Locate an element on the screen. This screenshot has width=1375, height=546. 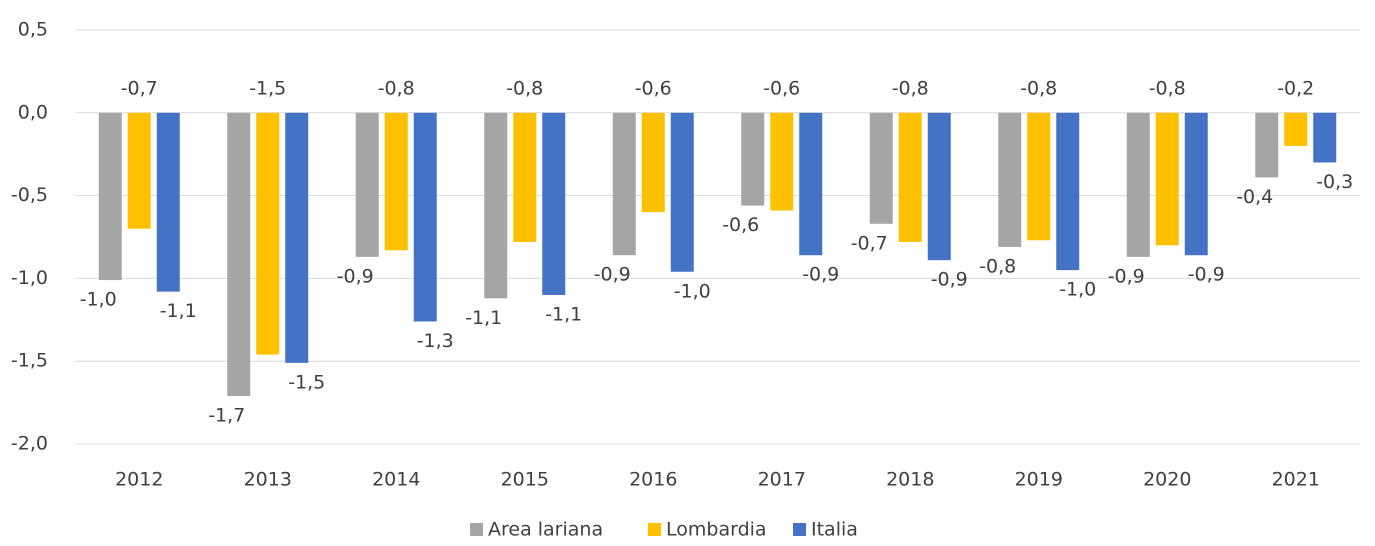
value-label: -0,4 is located at coordinates (1254, 197).